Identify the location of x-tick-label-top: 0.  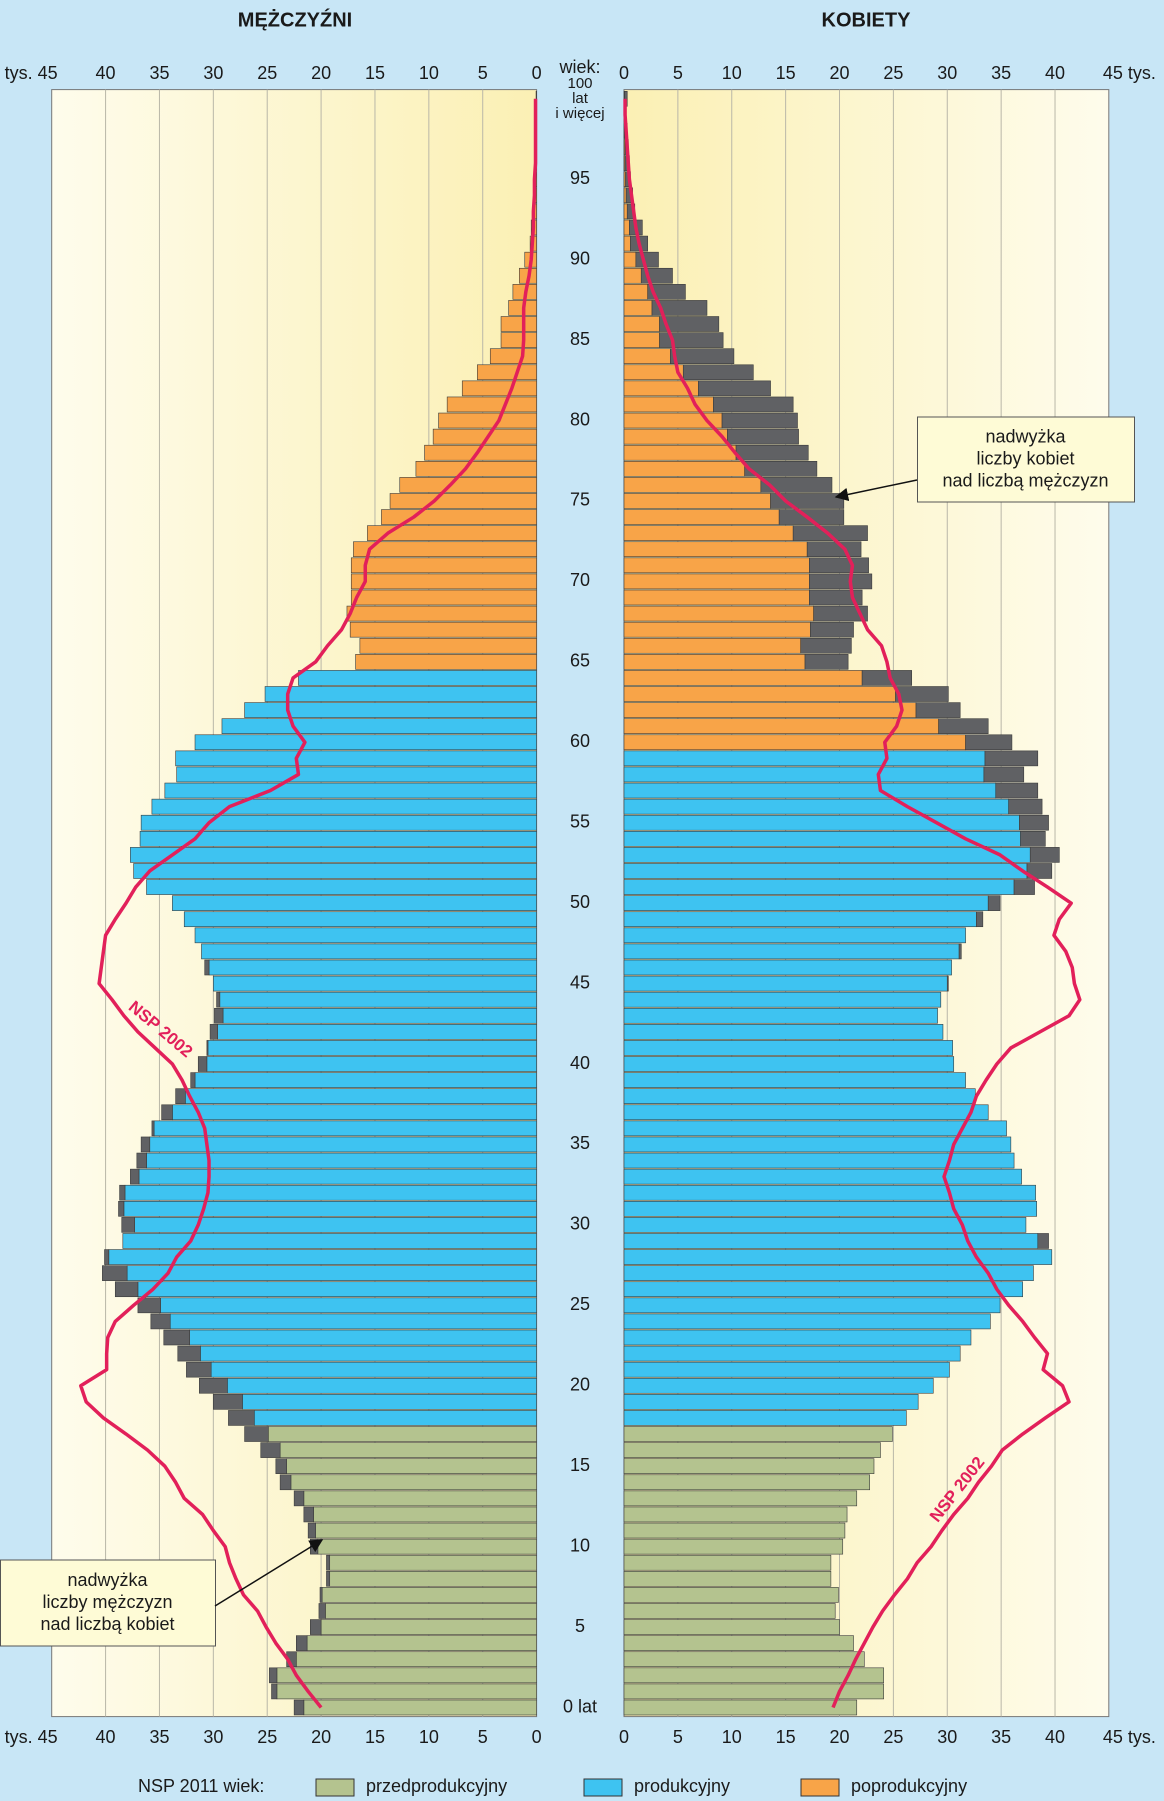
(624, 73).